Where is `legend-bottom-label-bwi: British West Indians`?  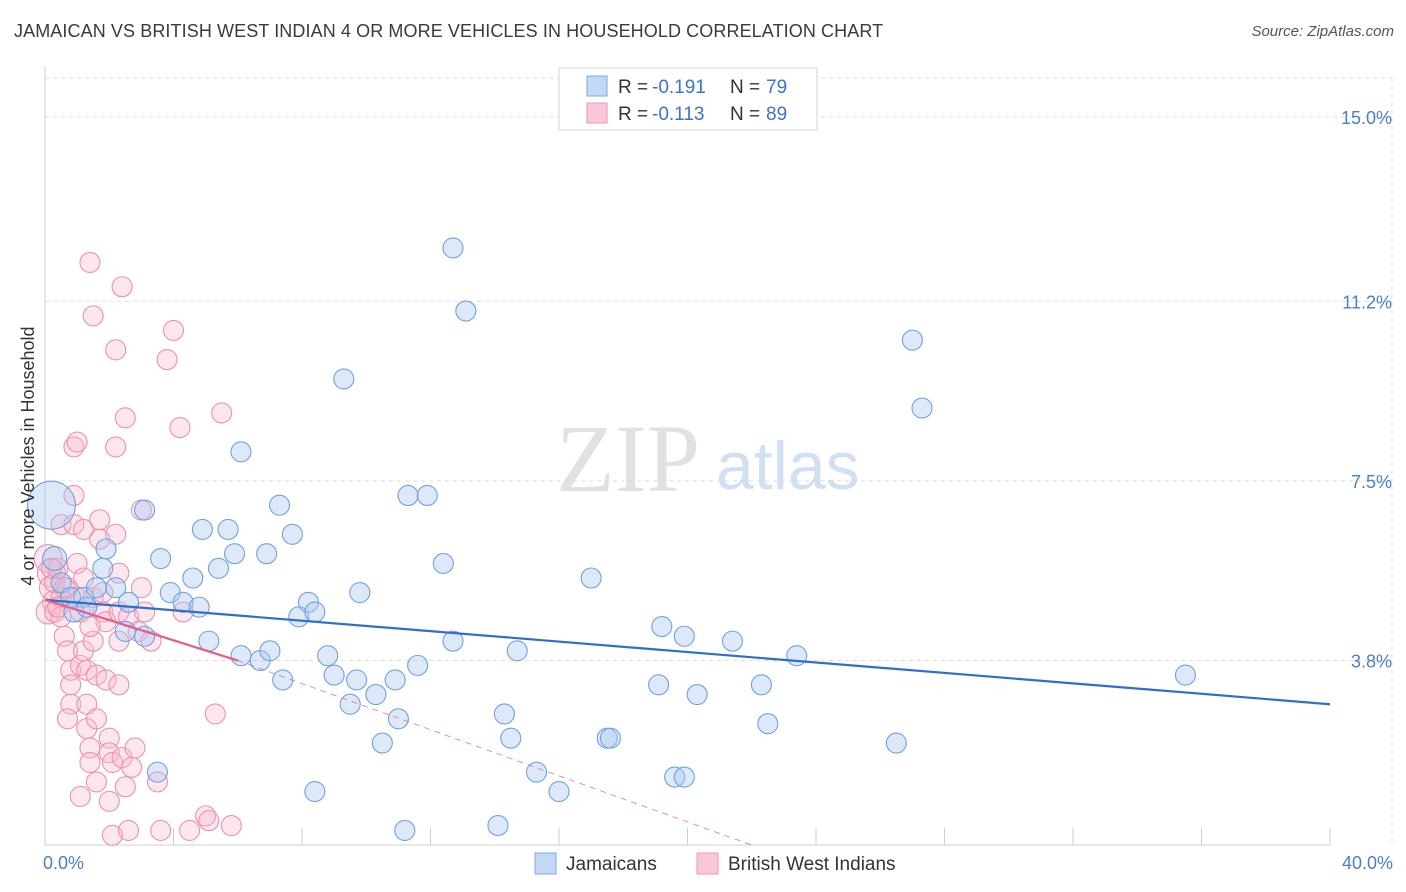
legend-bottom-label-bwi: British West Indians is located at coordinates (812, 864).